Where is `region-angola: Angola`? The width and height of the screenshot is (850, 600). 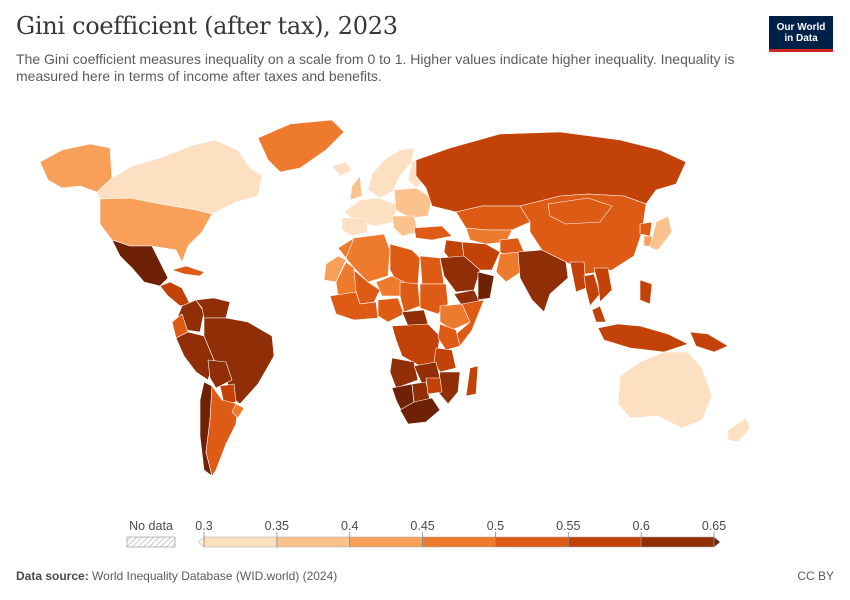 region-angola: Angola is located at coordinates (404, 373).